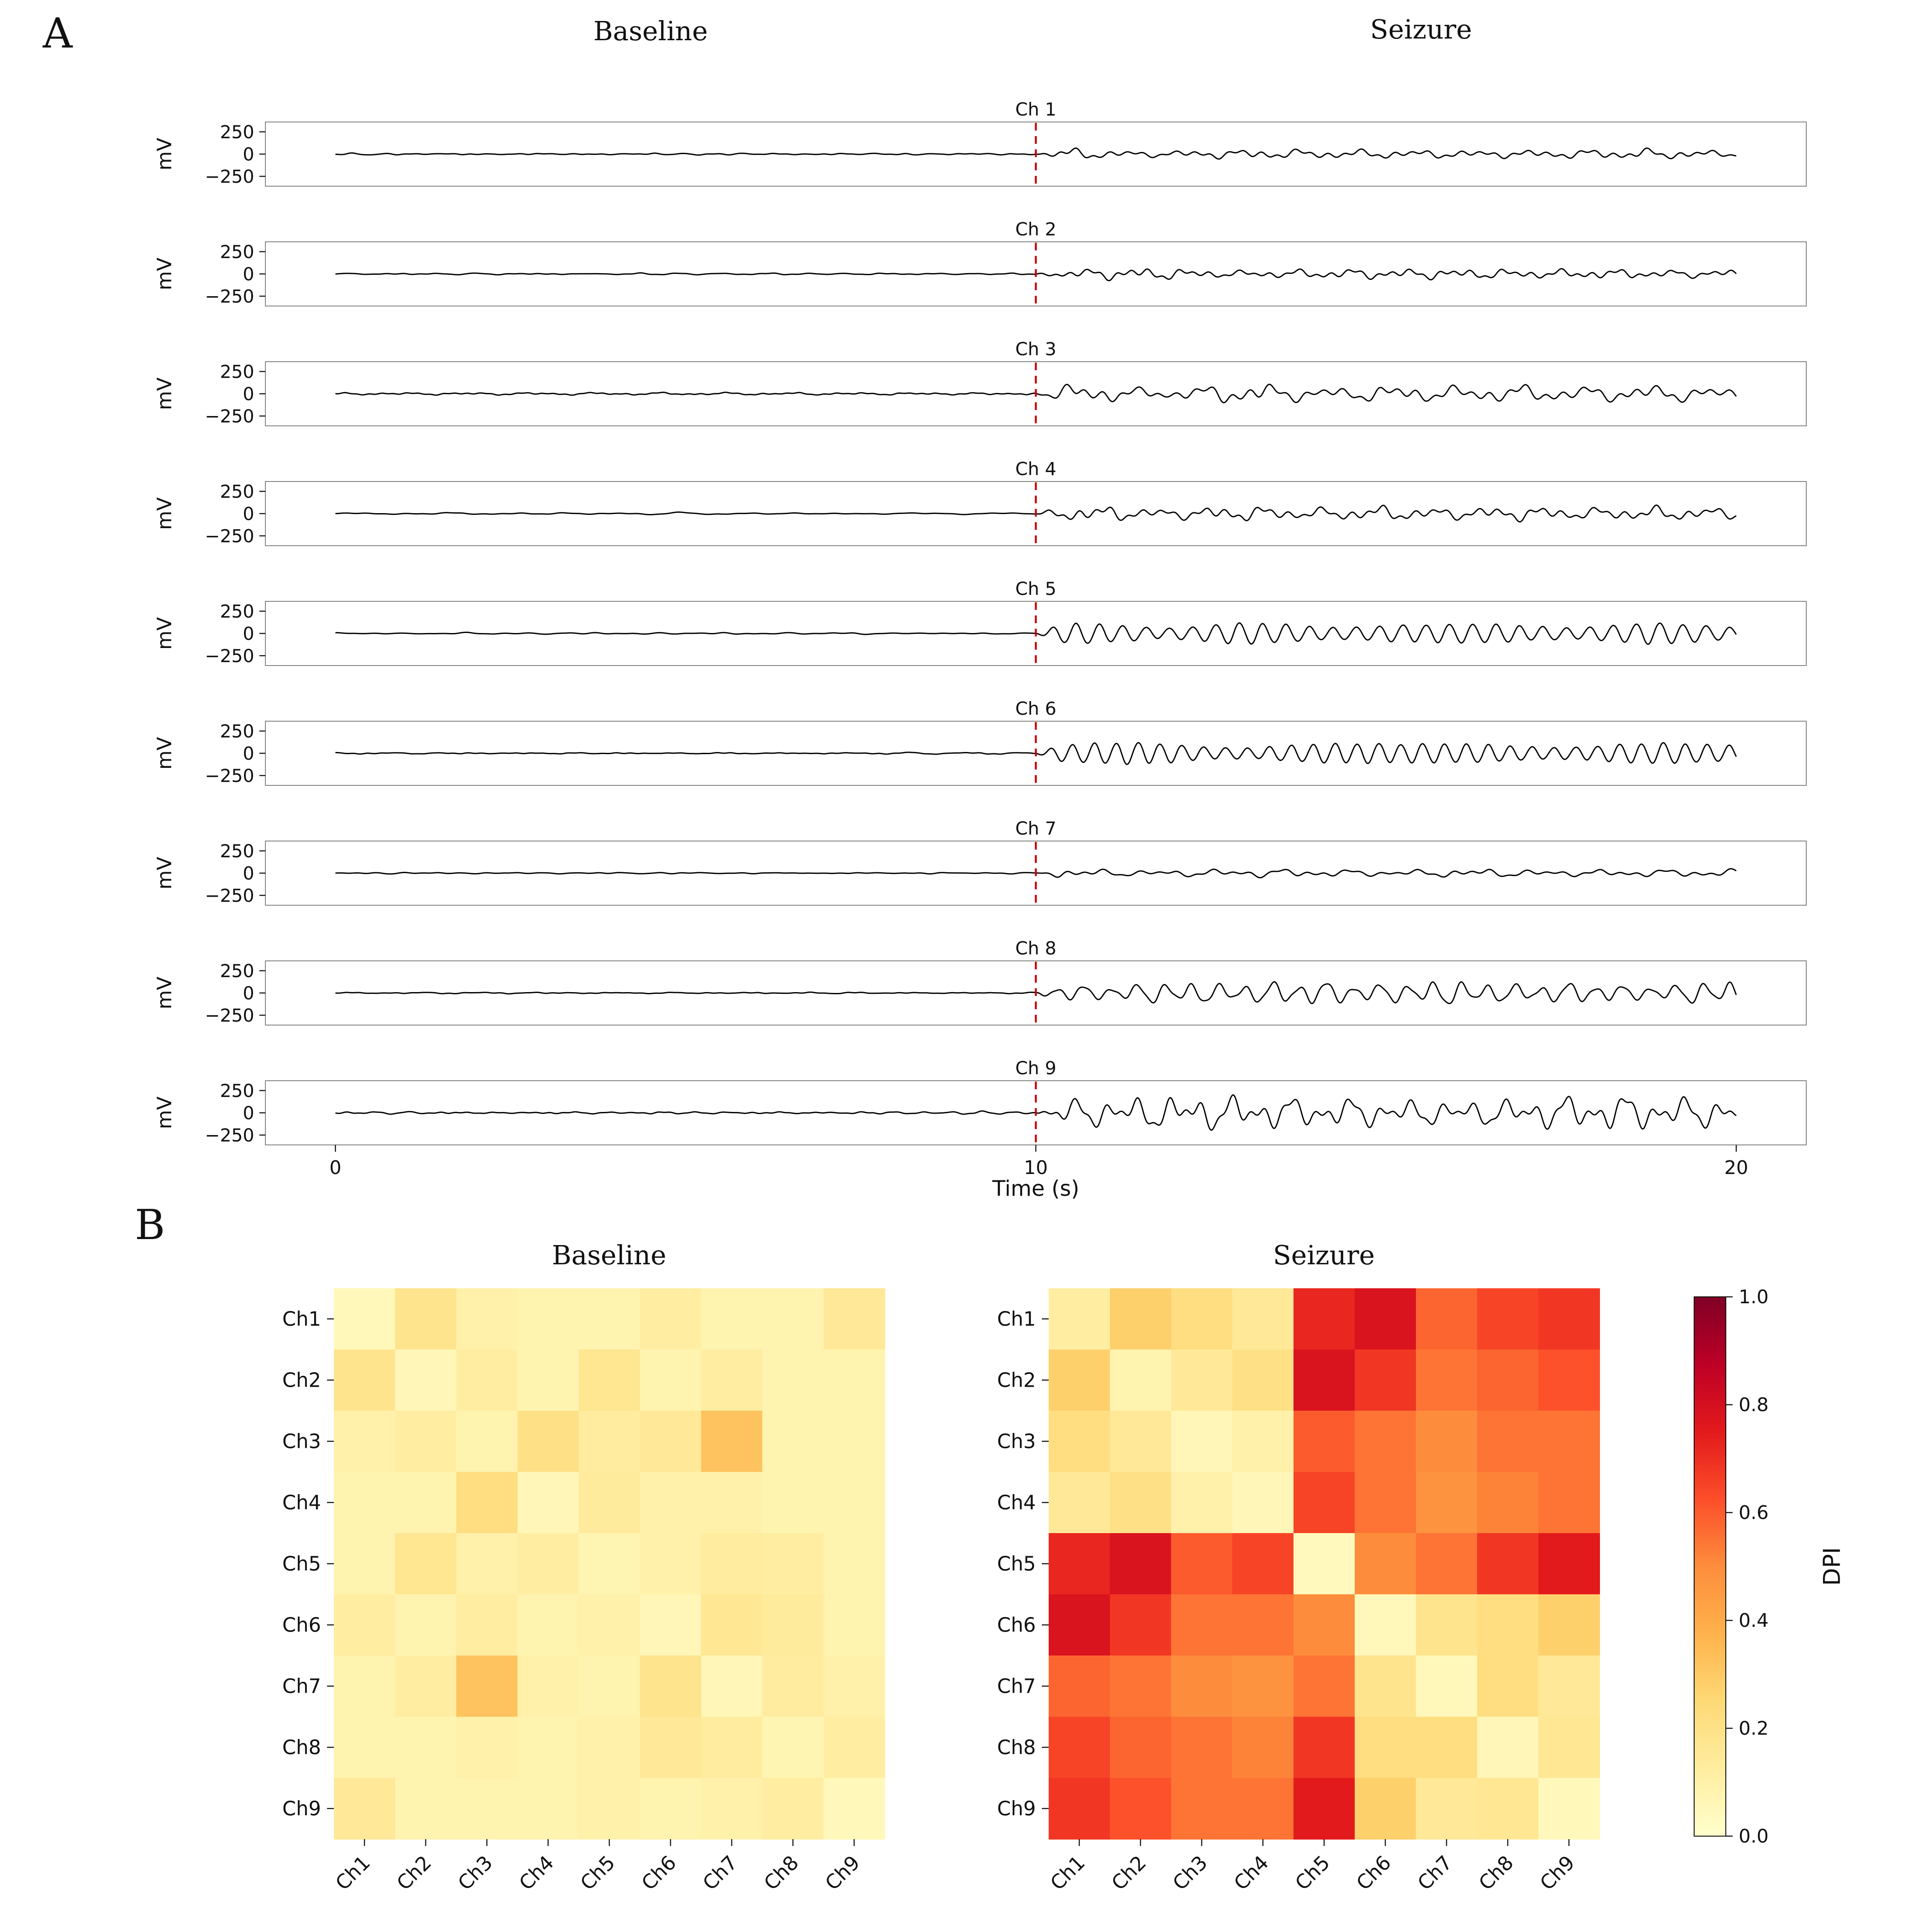 This screenshot has width=1915, height=1932. What do you see at coordinates (597, 1873) in the screenshot?
I see `col-label: Ch5` at bounding box center [597, 1873].